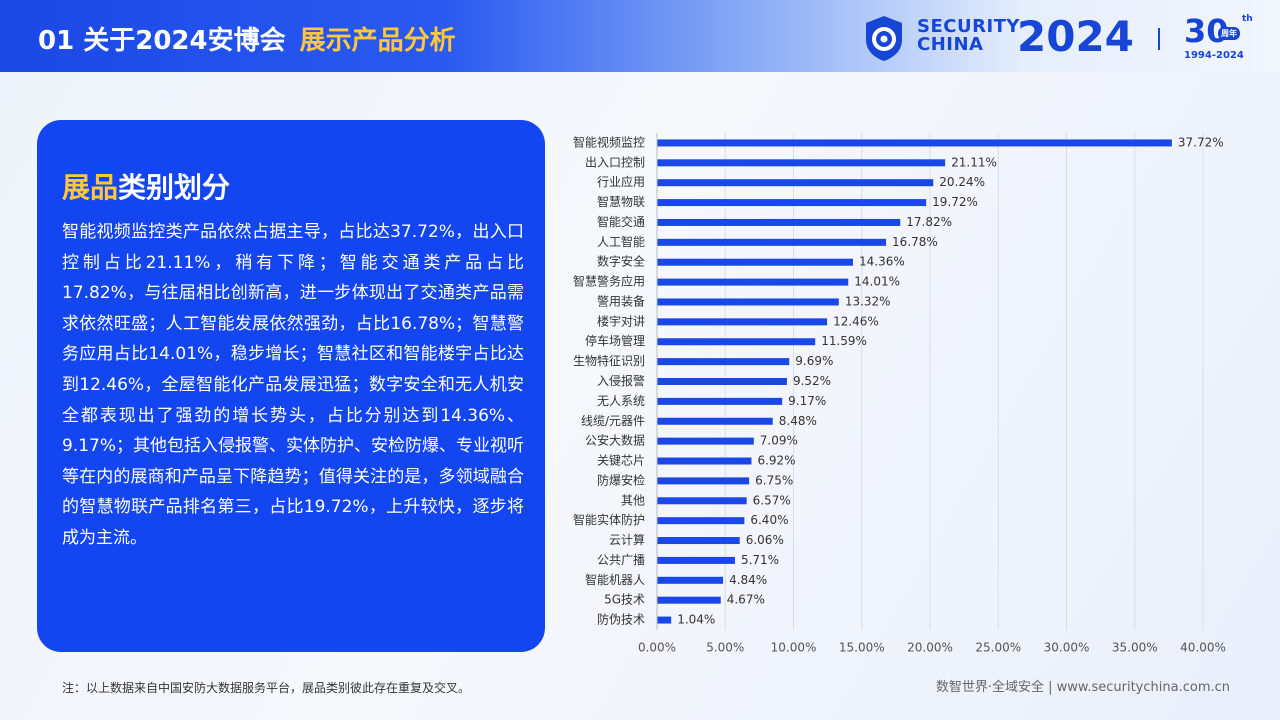 This screenshot has height=720, width=1280. Describe the element at coordinates (615, 340) in the screenshot. I see `y-tick-label: 停车场管理` at that location.